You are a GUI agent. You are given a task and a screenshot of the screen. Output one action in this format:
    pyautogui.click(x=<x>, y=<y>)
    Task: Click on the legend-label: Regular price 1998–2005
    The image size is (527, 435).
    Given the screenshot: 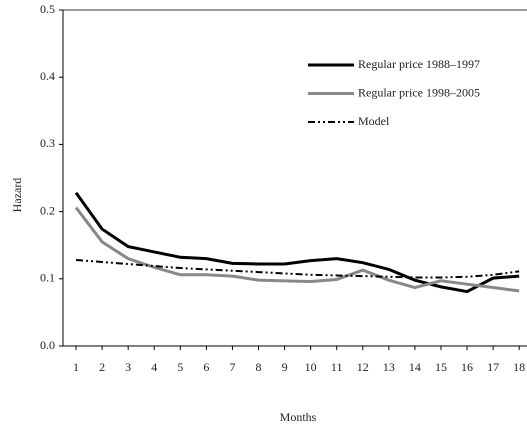 What is the action you would take?
    pyautogui.click(x=419, y=92)
    